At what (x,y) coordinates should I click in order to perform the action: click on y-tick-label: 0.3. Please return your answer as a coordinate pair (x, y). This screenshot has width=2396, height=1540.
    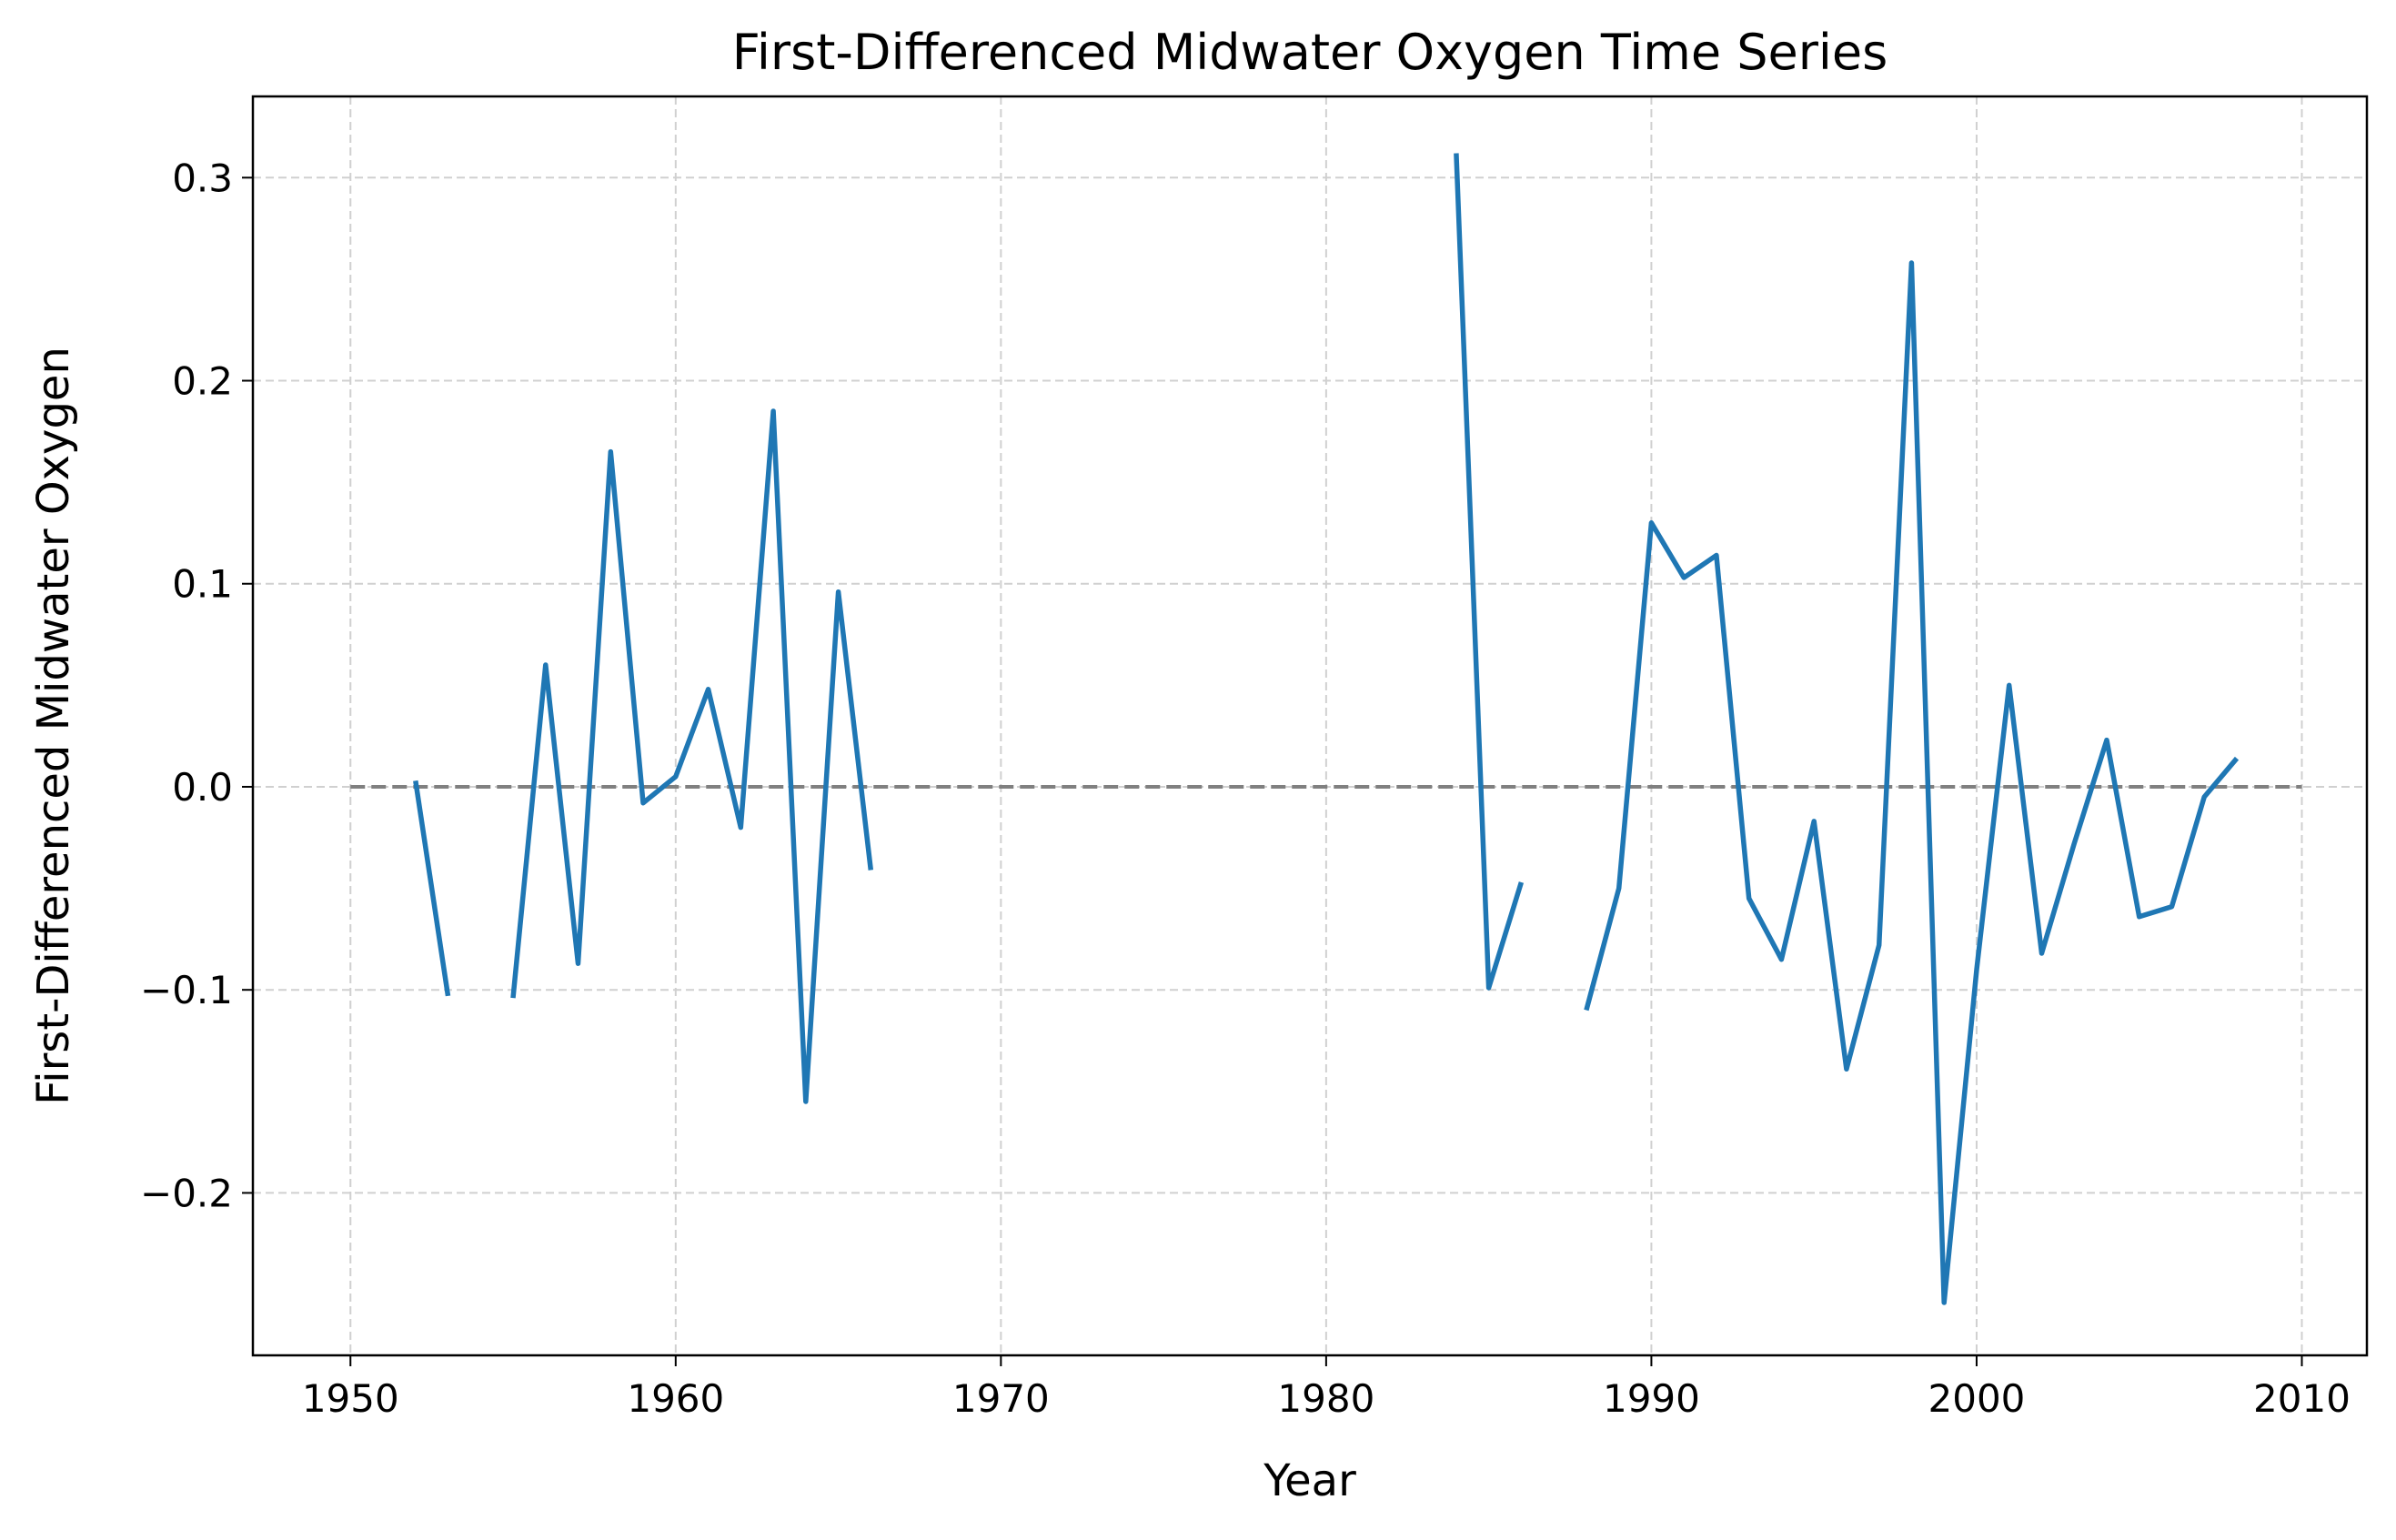
    Looking at the image, I should click on (203, 178).